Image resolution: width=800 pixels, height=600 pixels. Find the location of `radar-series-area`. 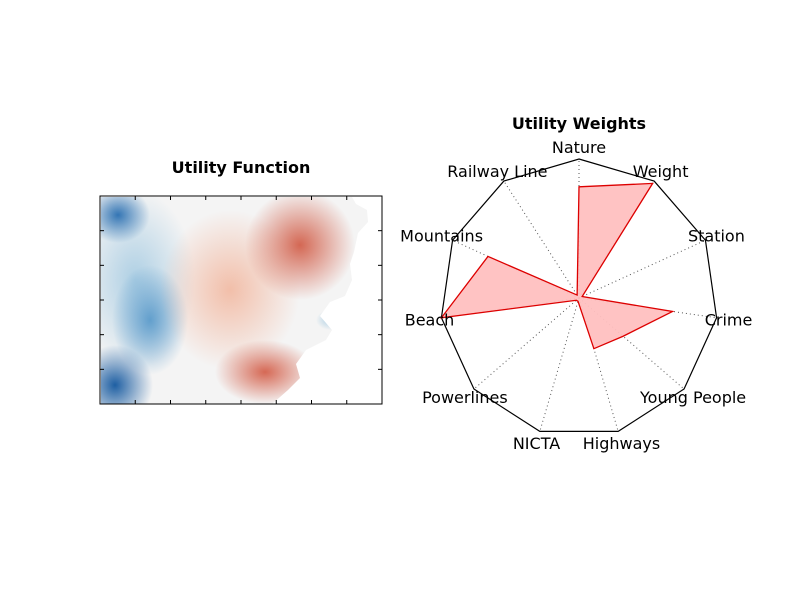

radar-series-area is located at coordinates (557, 266).